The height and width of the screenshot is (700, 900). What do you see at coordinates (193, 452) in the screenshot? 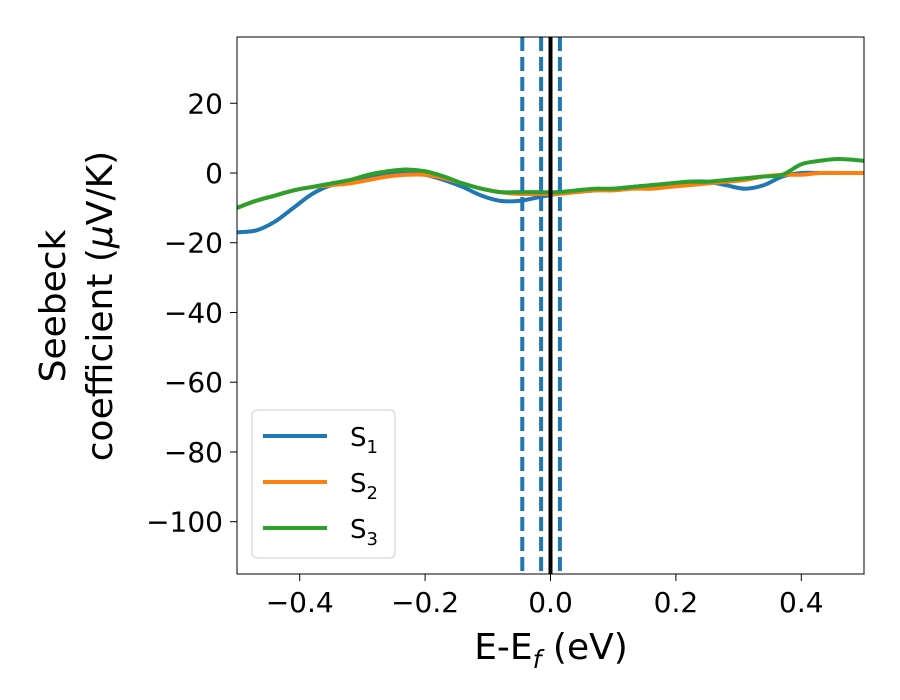
I see `y-tick-label: −80` at bounding box center [193, 452].